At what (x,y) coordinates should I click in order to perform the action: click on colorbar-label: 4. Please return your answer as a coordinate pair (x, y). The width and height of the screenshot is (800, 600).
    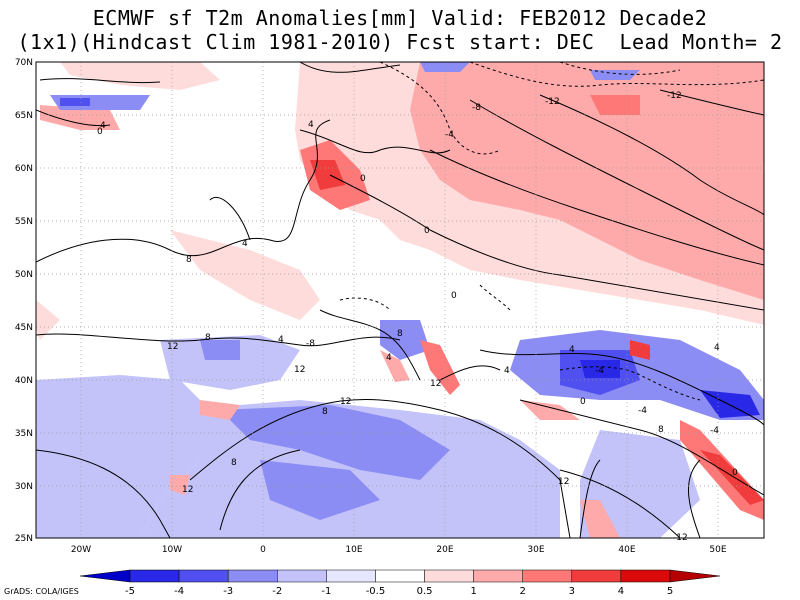
    Looking at the image, I should click on (621, 591).